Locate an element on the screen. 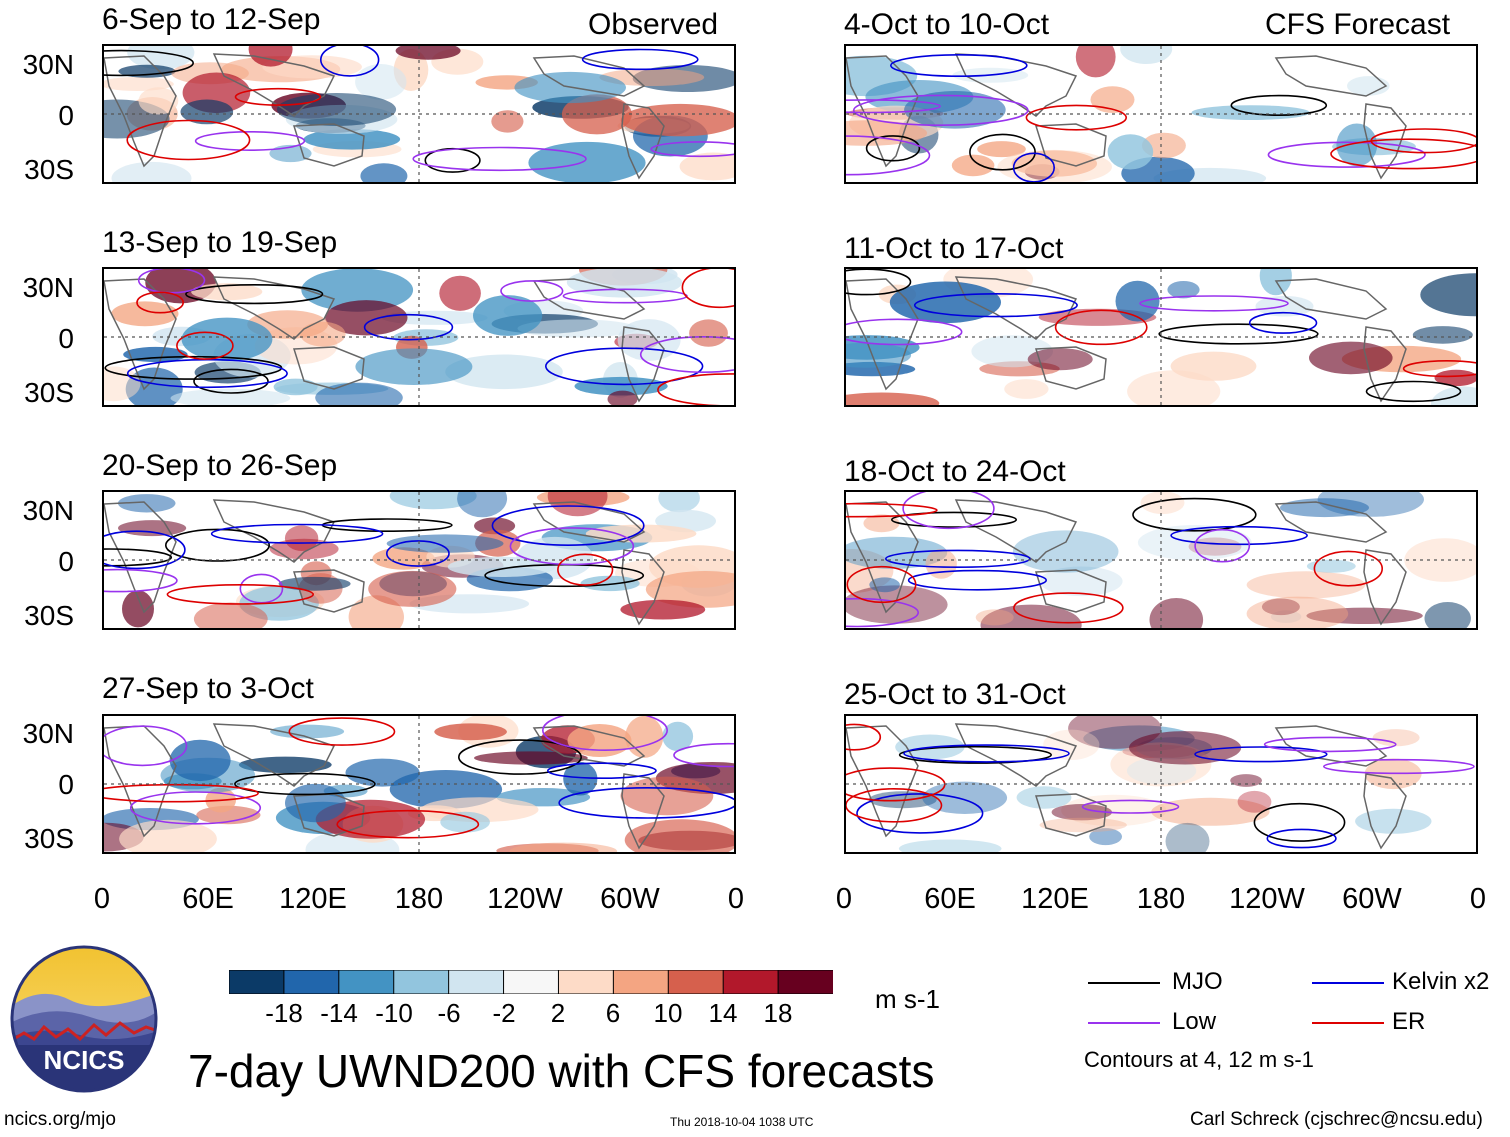 This screenshot has height=1137, width=1510. panel-title-fc-3: 18-Oct to 24-Oct is located at coordinates (955, 471).